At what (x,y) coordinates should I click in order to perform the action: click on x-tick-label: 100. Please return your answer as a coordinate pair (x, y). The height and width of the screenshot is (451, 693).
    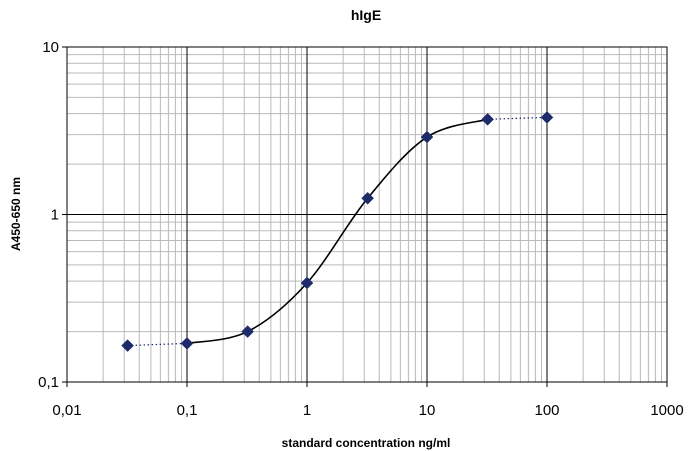
    Looking at the image, I should click on (546, 410).